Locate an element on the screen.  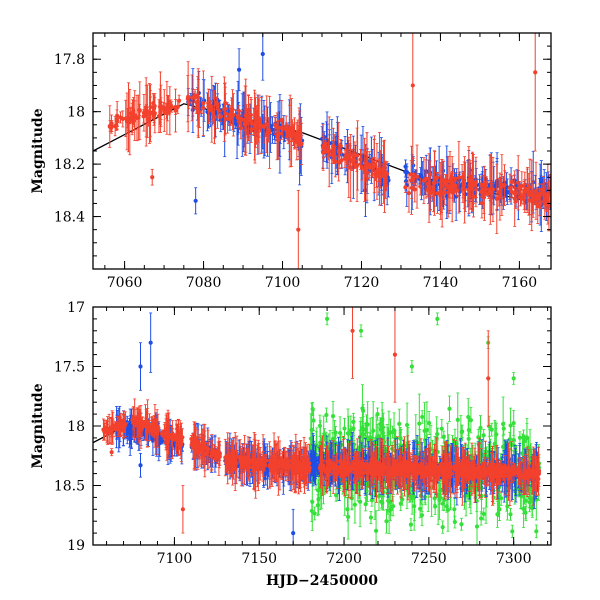
y-tick-label: 18.2 is located at coordinates (69, 165).